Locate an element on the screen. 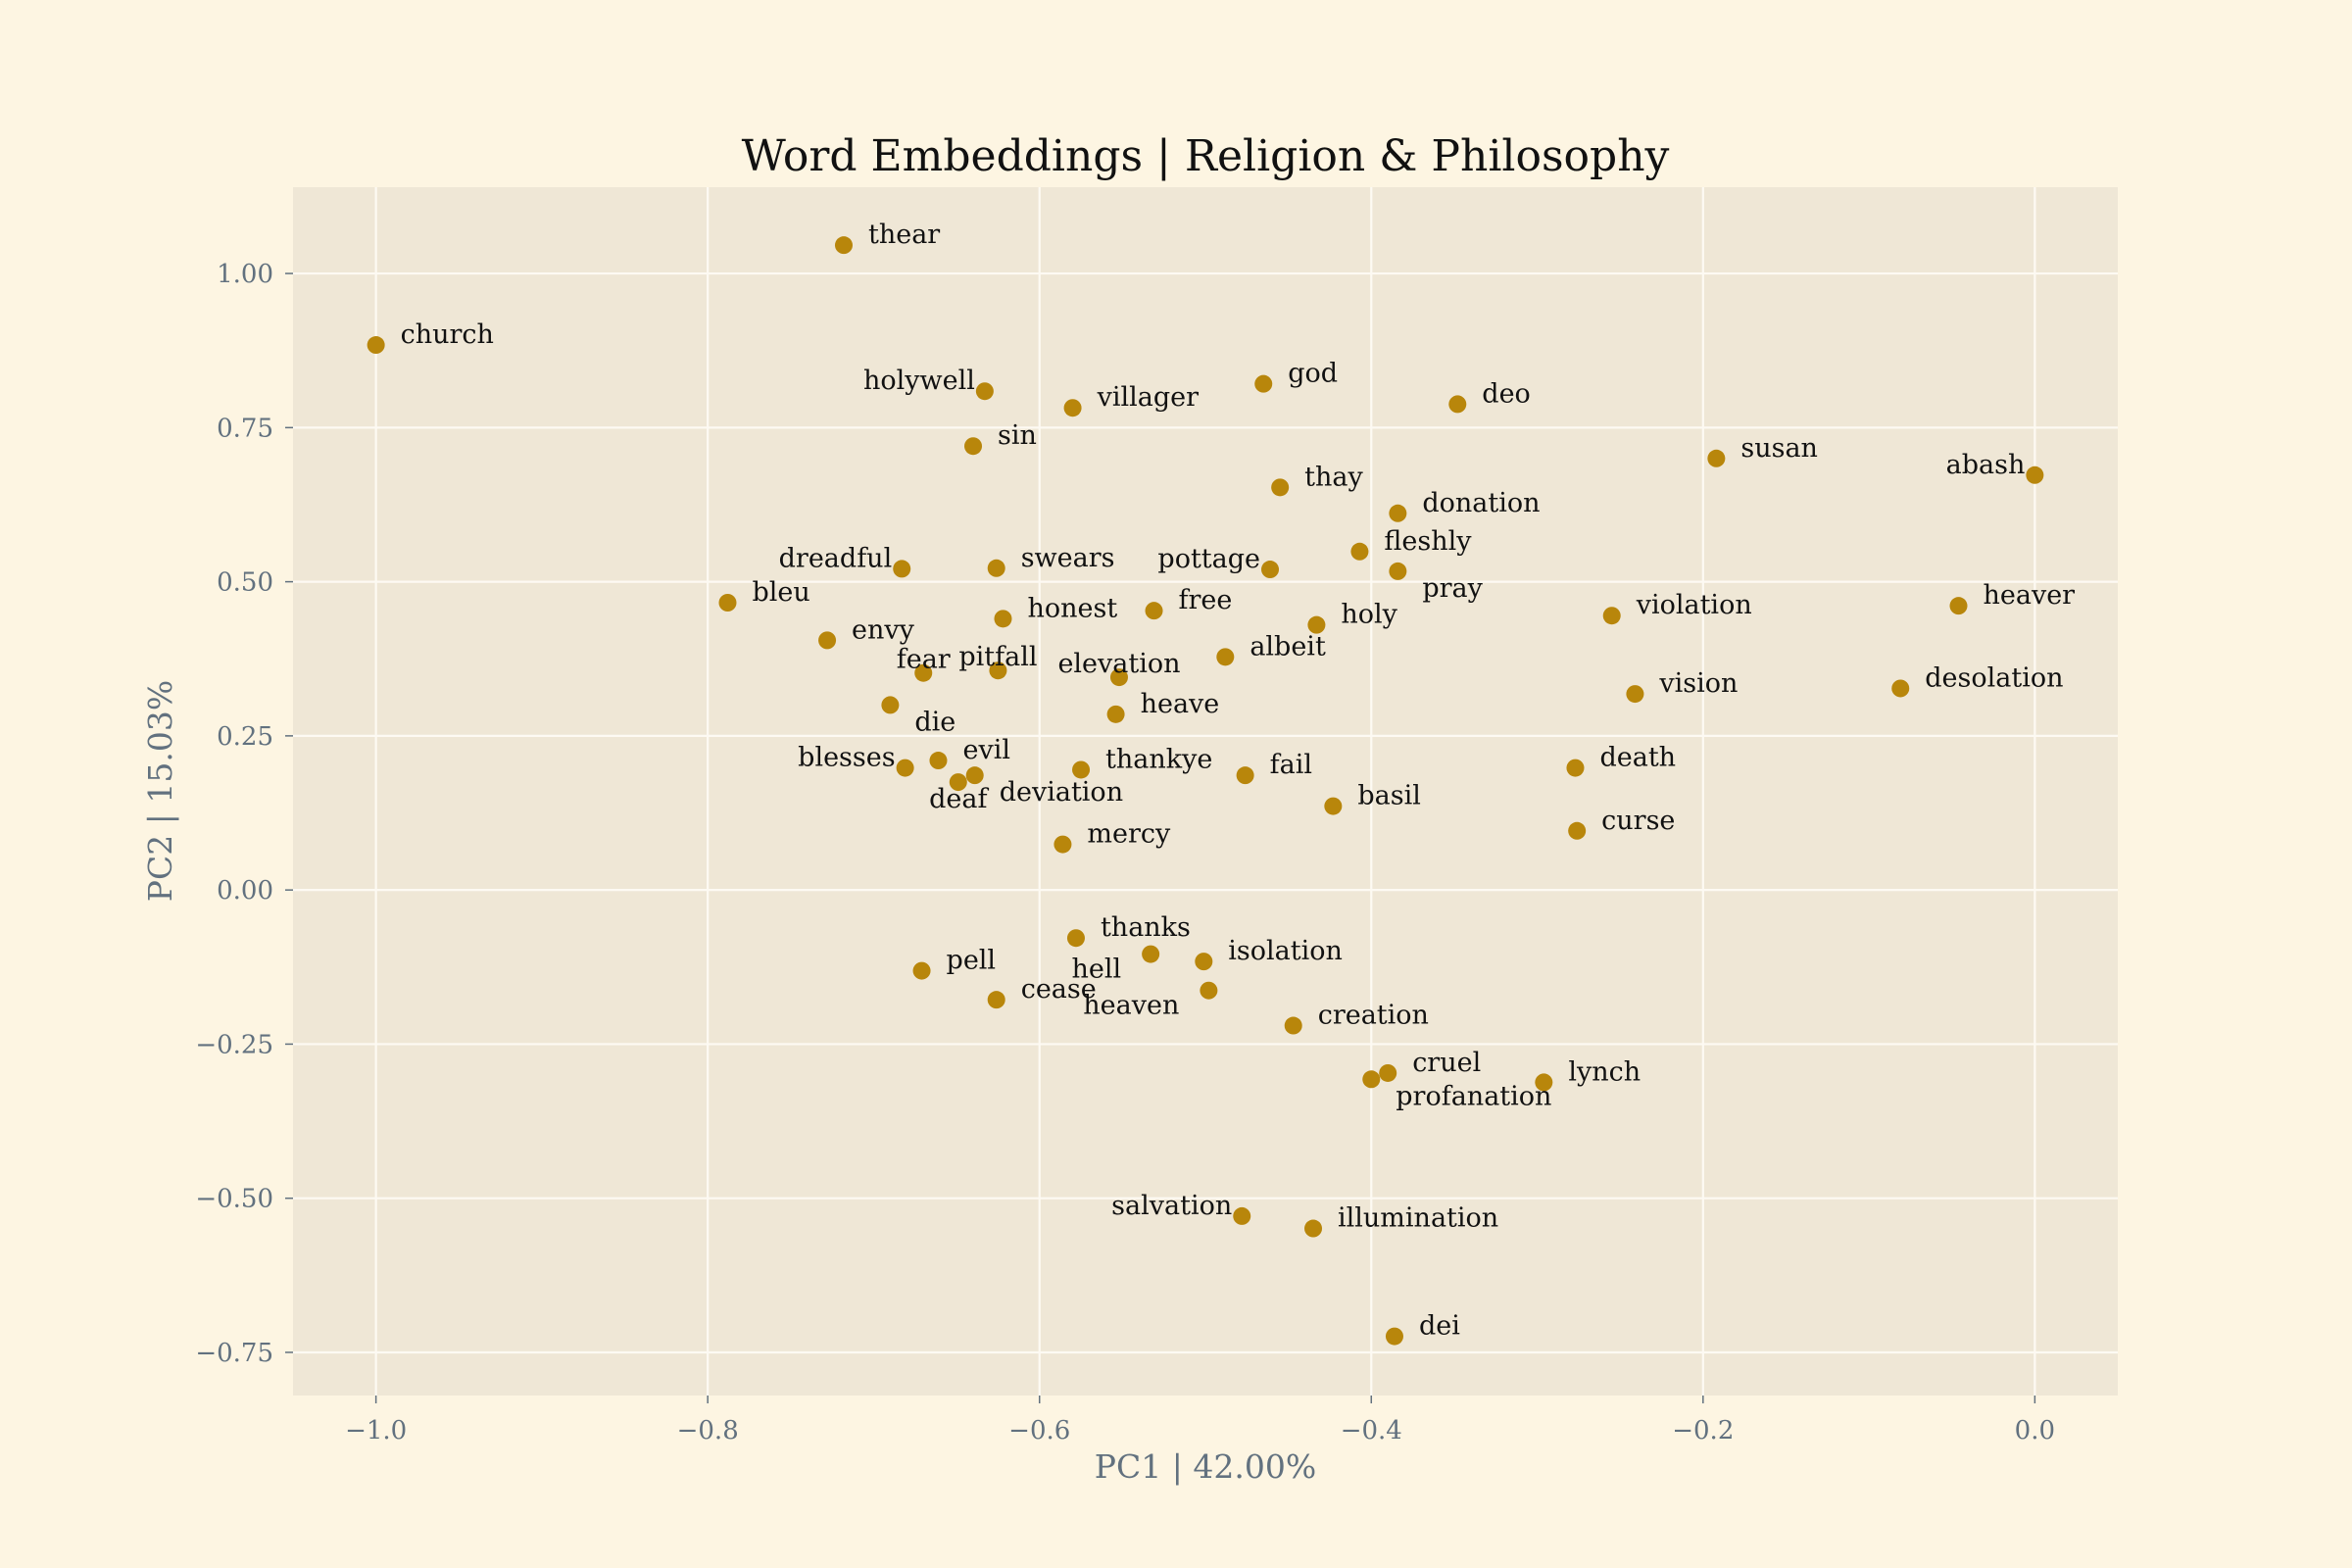 The width and height of the screenshot is (2352, 1568). point-curse is located at coordinates (1577, 830).